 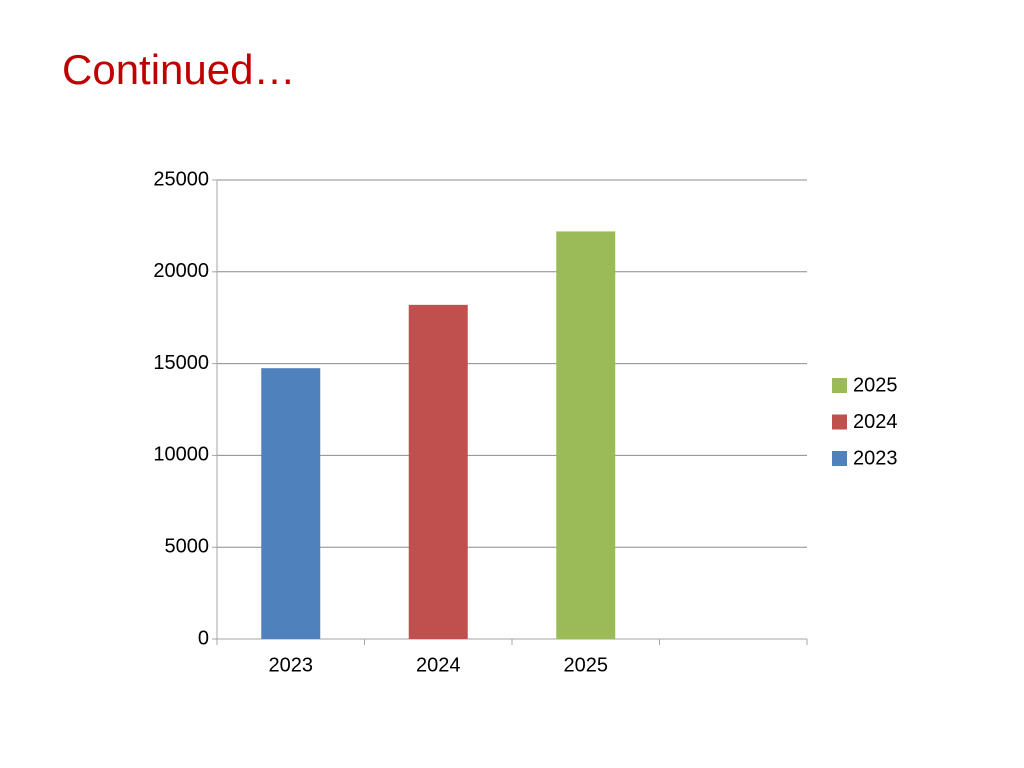 I want to click on x-tick-label: 2024, so click(x=438, y=665).